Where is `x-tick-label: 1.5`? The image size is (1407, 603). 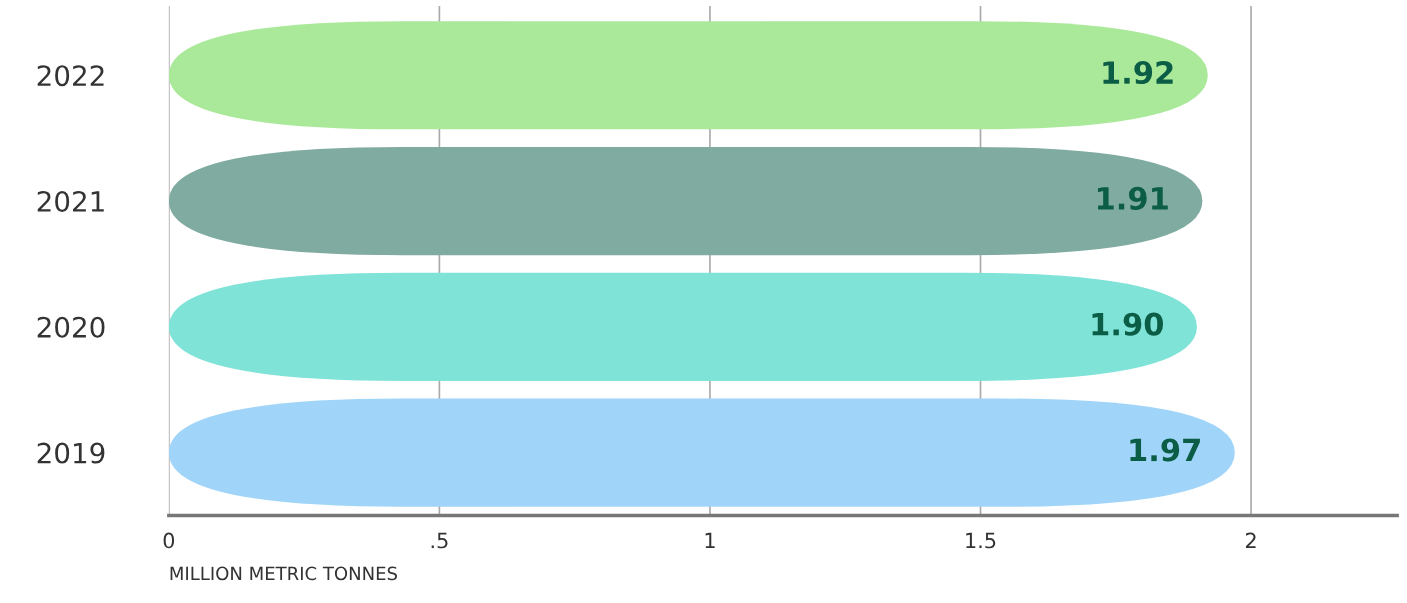
x-tick-label: 1.5 is located at coordinates (981, 540).